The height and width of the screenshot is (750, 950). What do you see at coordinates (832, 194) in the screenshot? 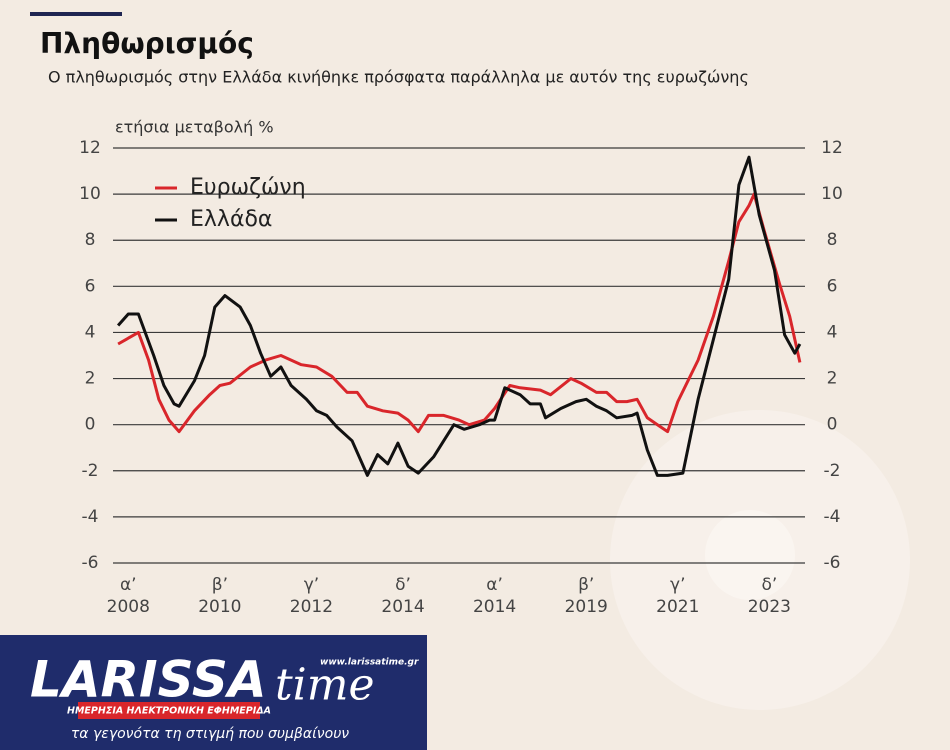
I see `y2-tick-label: 10` at bounding box center [832, 194].